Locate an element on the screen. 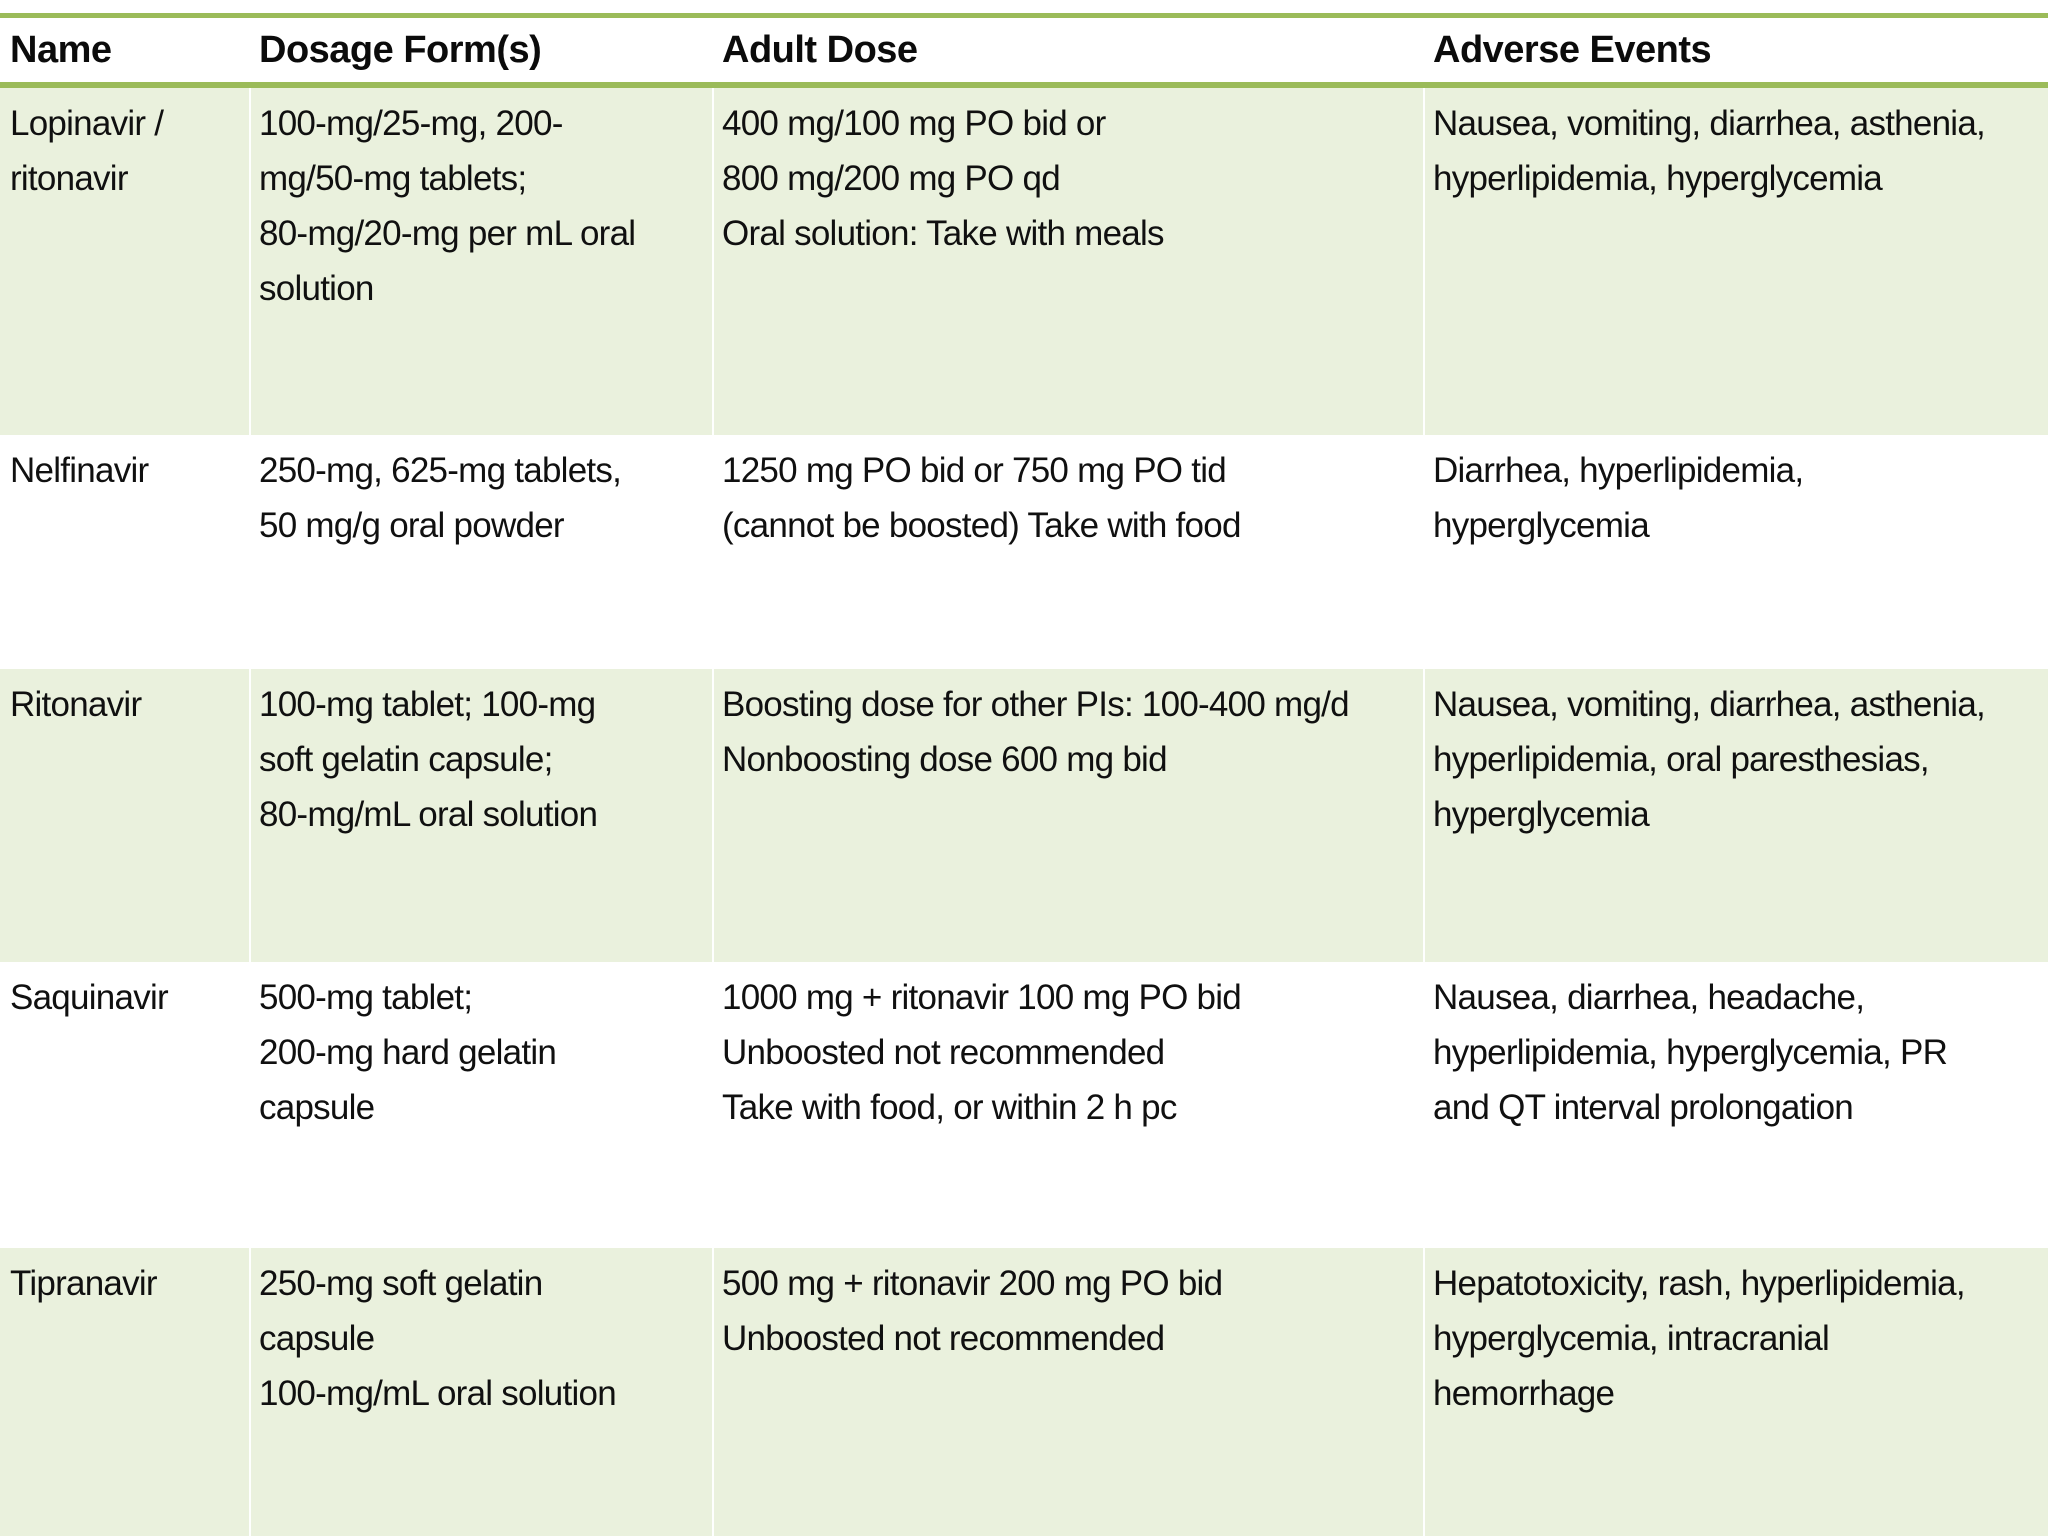 The image size is (2048, 1536). cell-name: Lopinavir / ritonavir is located at coordinates (87, 151).